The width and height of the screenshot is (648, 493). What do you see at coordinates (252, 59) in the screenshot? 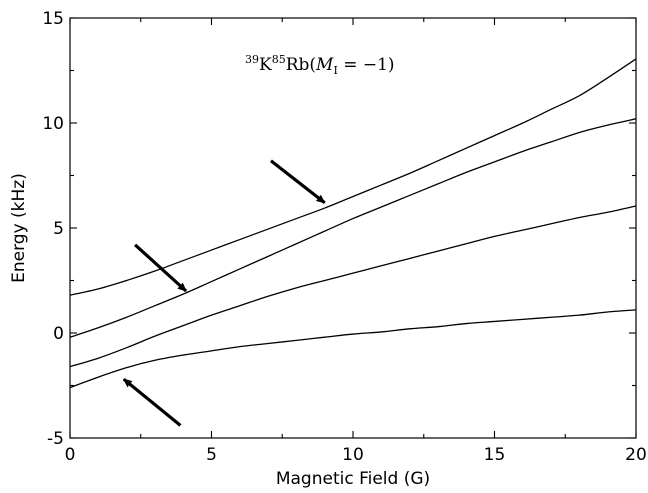
I see `title-k-mass: 39` at bounding box center [252, 59].